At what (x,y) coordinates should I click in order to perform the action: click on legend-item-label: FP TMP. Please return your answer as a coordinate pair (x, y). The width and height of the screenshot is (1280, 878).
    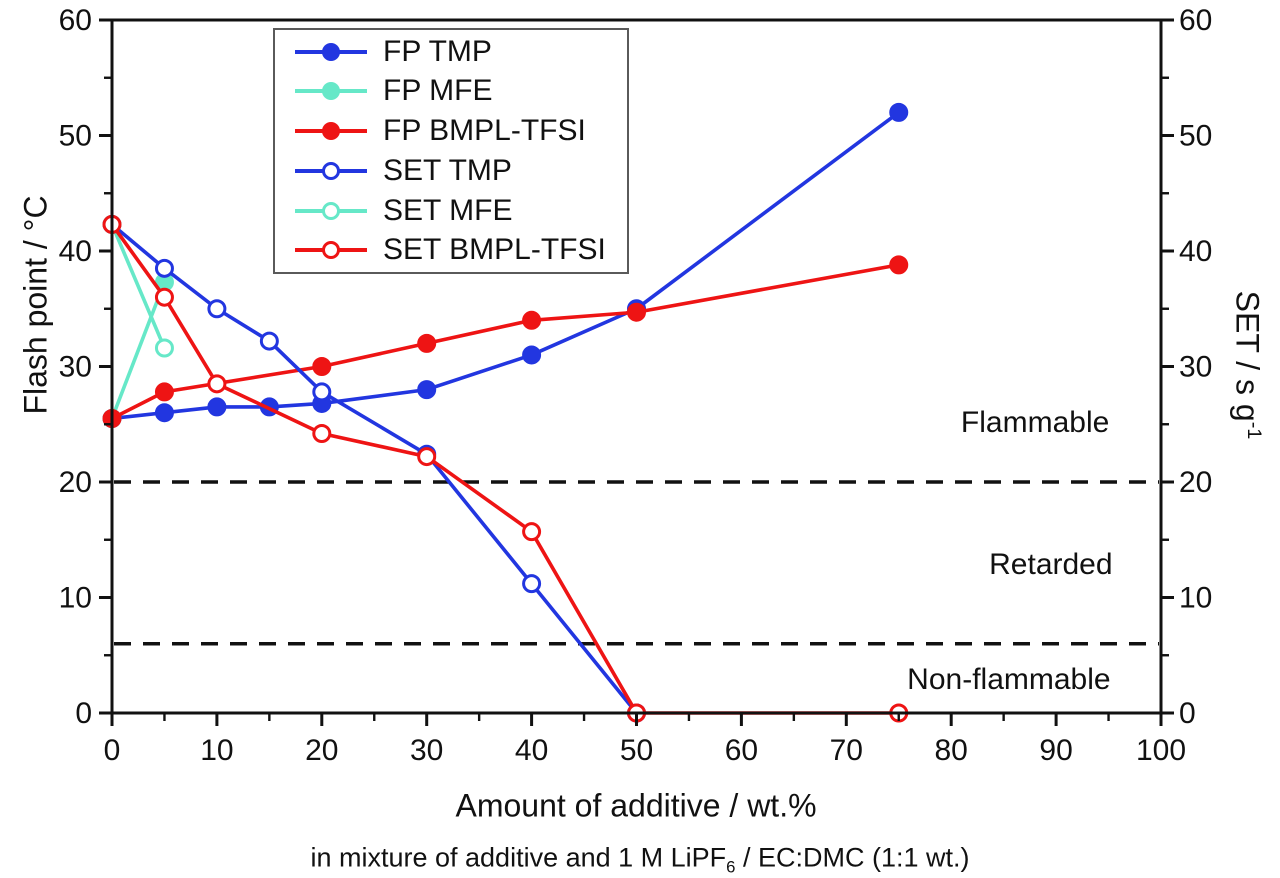
    Looking at the image, I should click on (437, 51).